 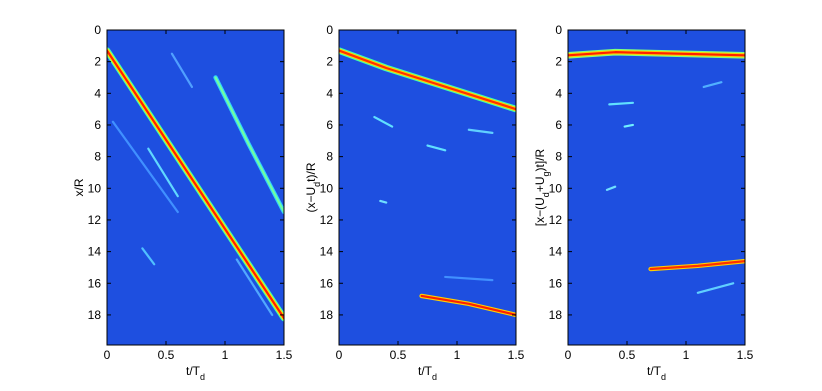 What do you see at coordinates (540, 211) in the screenshot?
I see `label-part: [x−(U` at bounding box center [540, 211].